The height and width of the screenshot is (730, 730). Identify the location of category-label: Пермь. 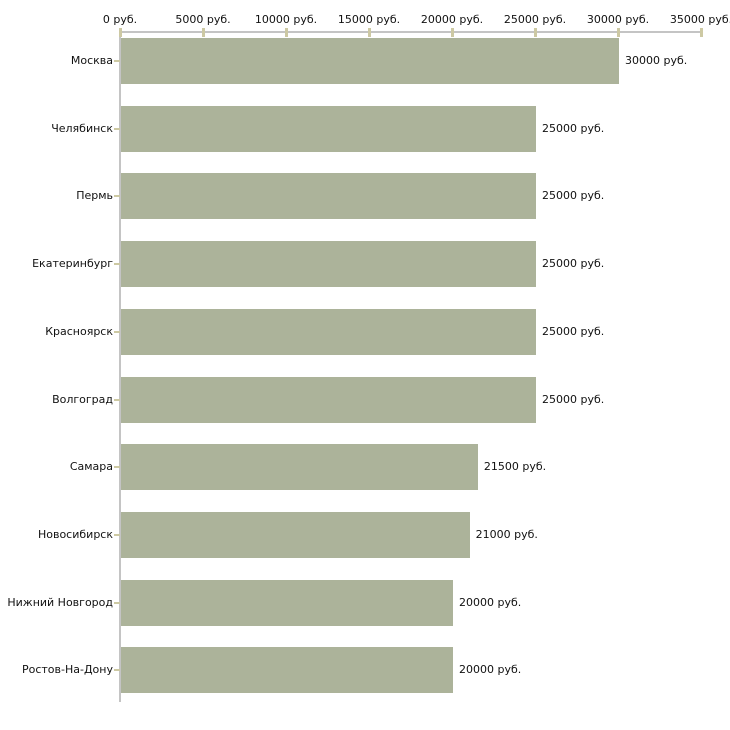
(94, 196).